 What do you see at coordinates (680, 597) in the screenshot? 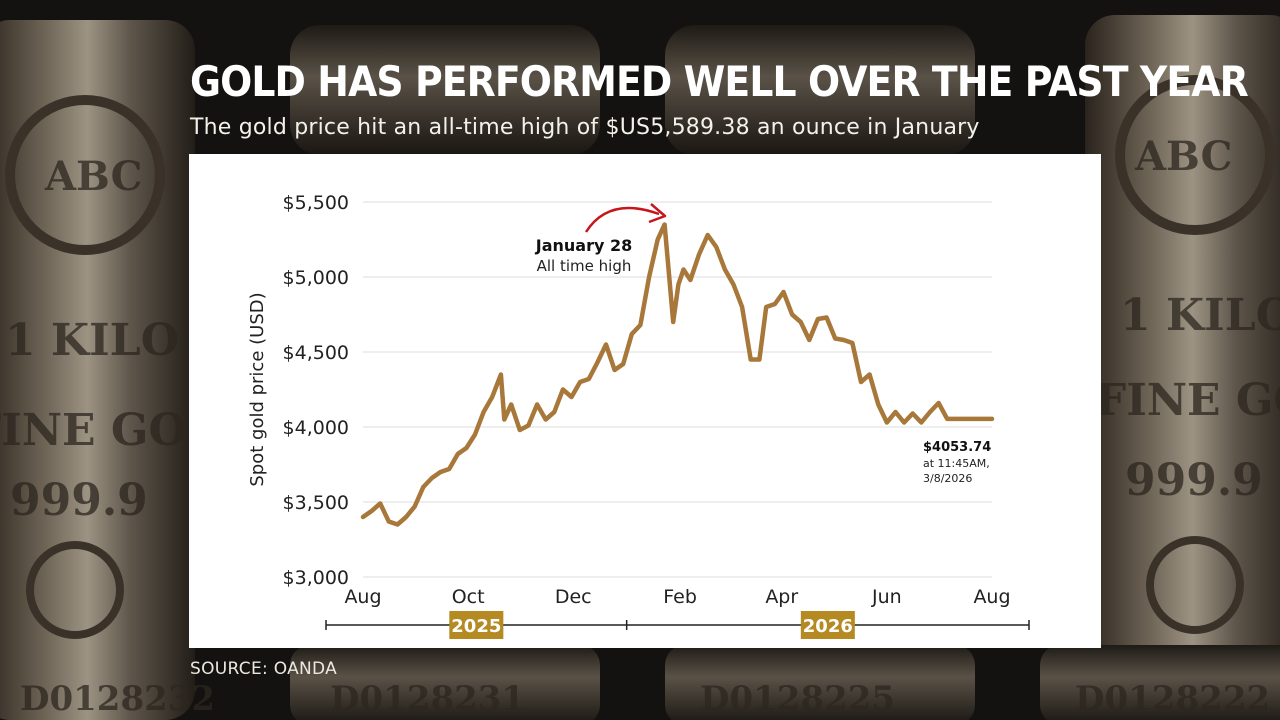
I see `x-tick-label: Feb` at bounding box center [680, 597].